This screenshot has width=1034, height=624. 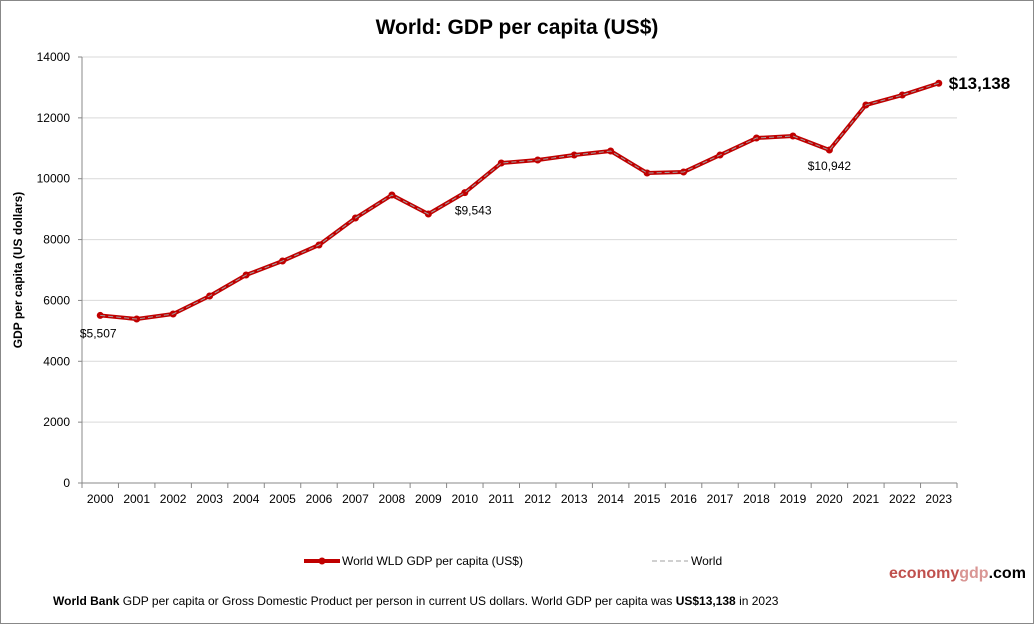 What do you see at coordinates (830, 166) in the screenshot?
I see `data-label: $10,942` at bounding box center [830, 166].